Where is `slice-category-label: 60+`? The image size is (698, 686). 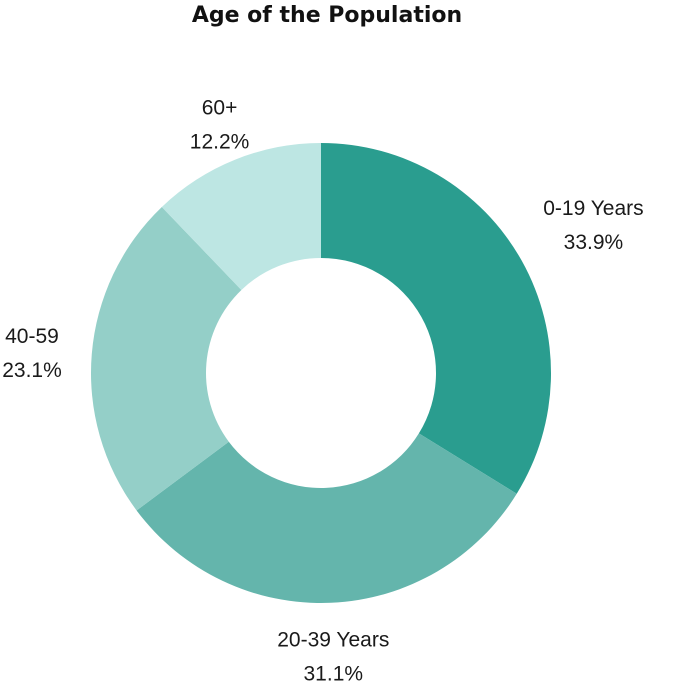
slice-category-label: 60+ is located at coordinates (220, 108).